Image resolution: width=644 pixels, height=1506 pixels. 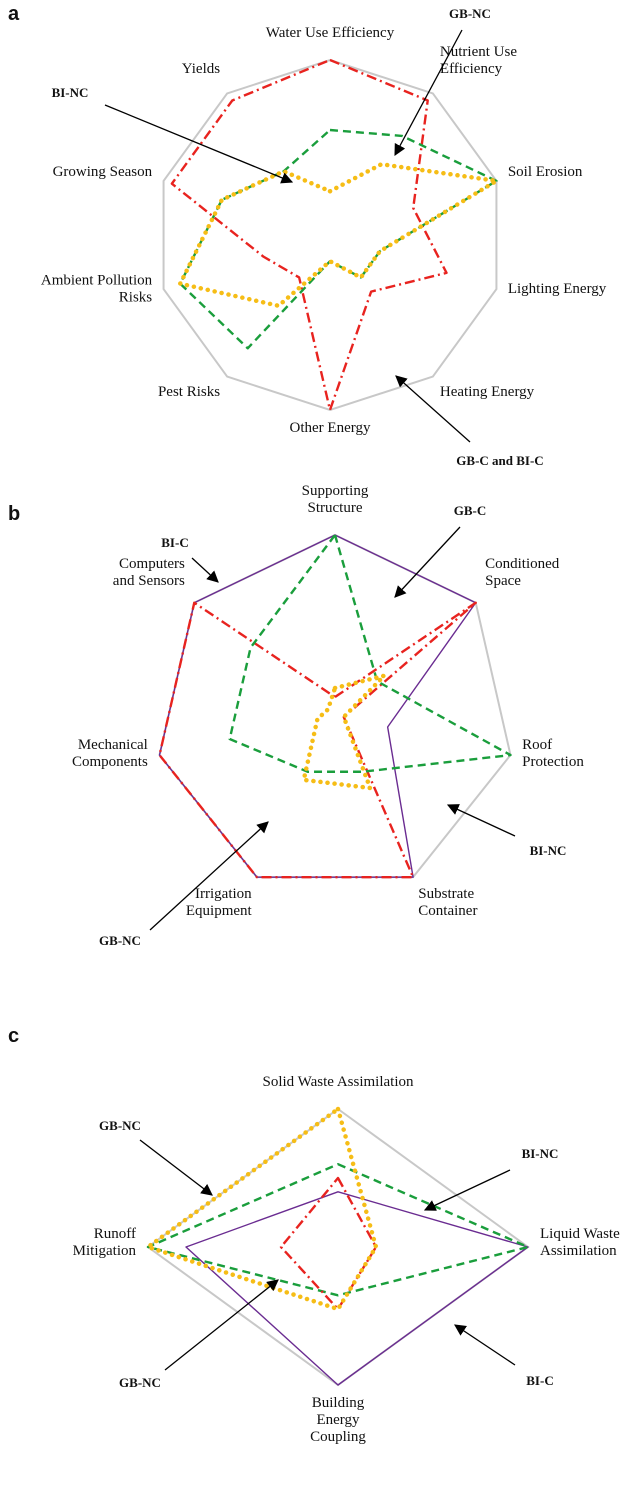 I want to click on axis-label: Building Energy Coupling, so click(x=338, y=1420).